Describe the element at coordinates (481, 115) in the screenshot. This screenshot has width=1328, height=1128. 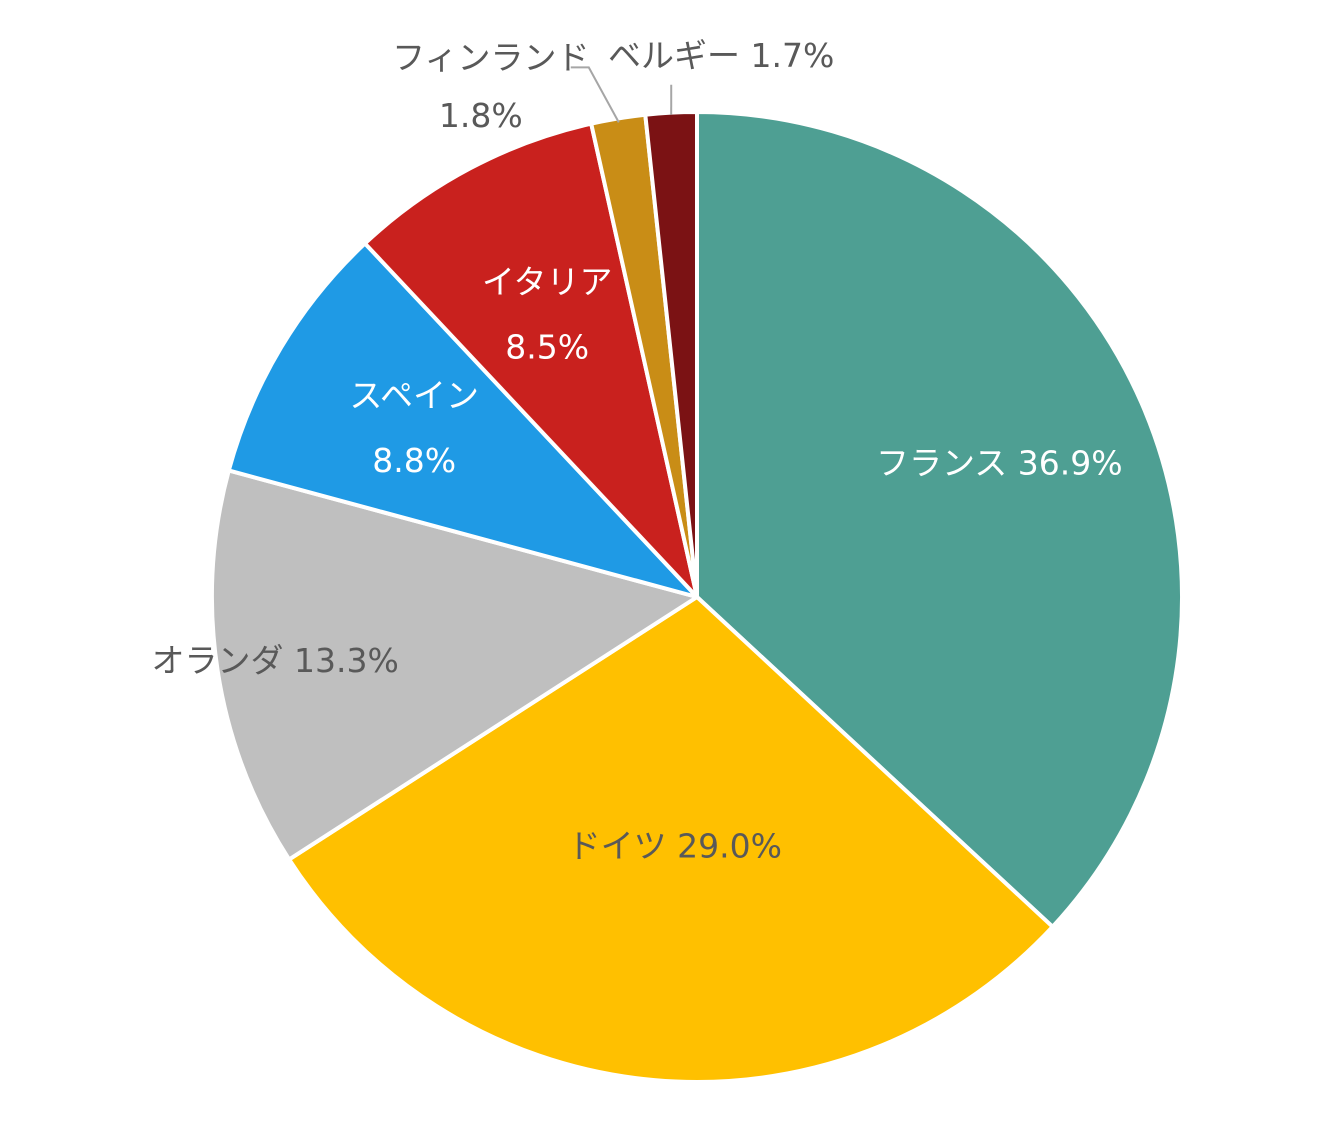
I see `data-label-value-6: 1.8%` at that location.